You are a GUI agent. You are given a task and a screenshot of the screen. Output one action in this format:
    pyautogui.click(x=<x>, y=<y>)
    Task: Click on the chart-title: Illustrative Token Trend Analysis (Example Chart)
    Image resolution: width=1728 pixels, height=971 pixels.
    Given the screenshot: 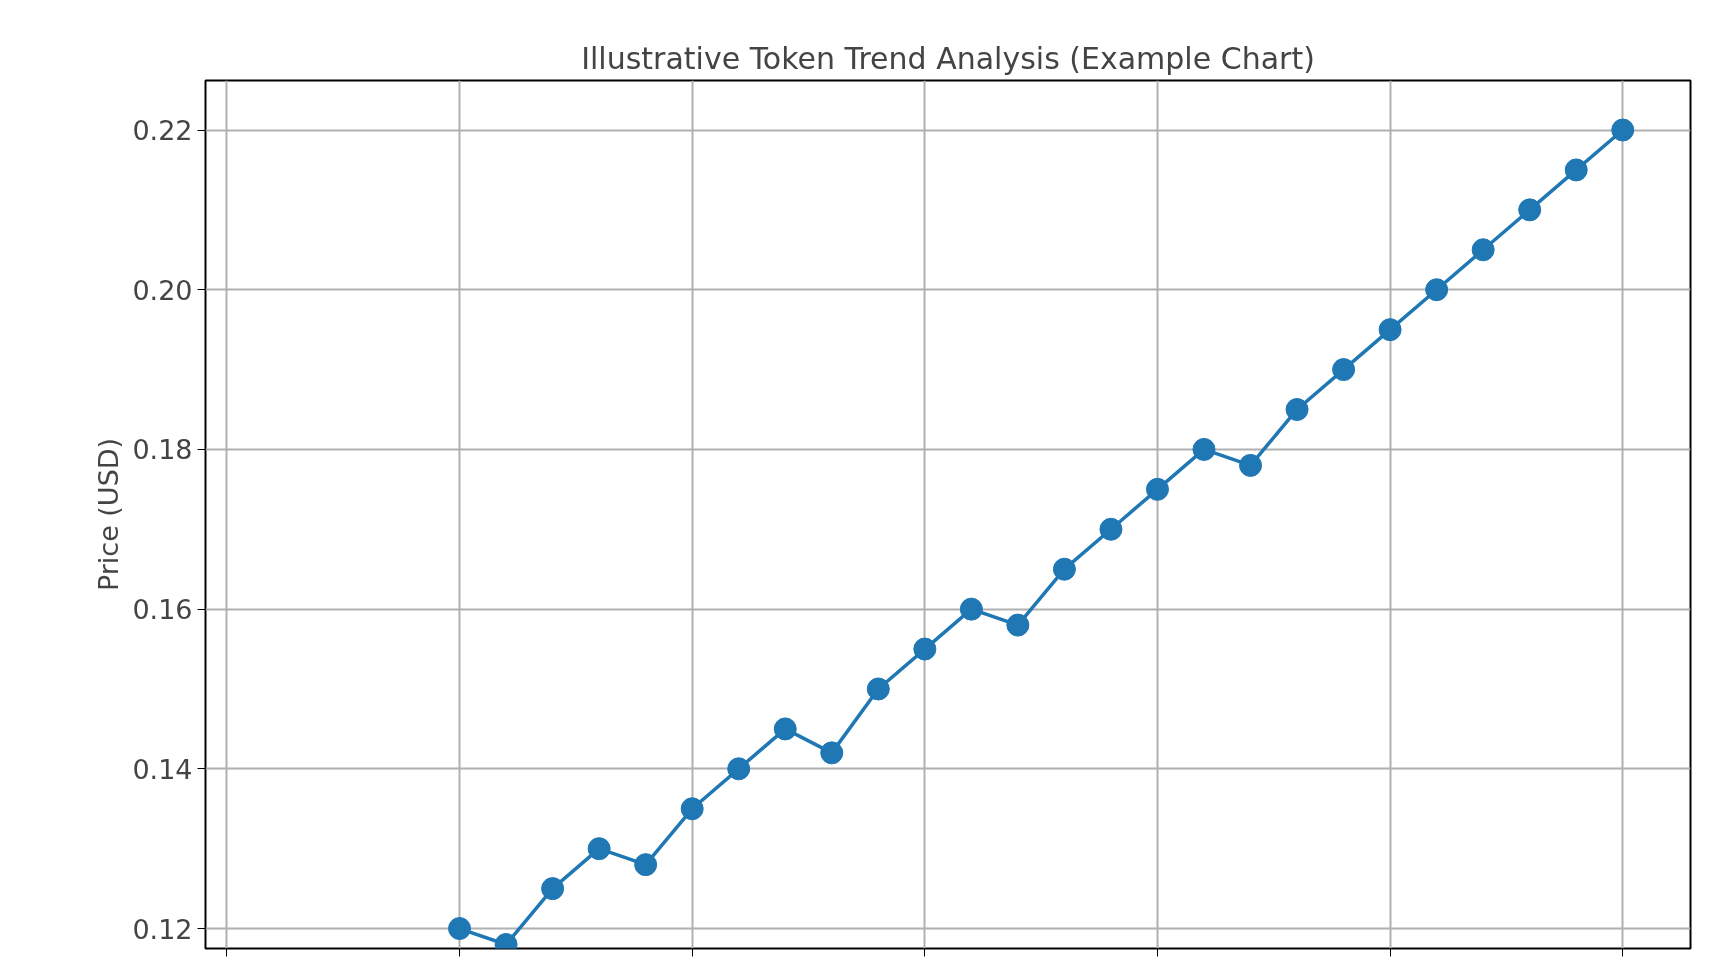 What is the action you would take?
    pyautogui.click(x=948, y=58)
    